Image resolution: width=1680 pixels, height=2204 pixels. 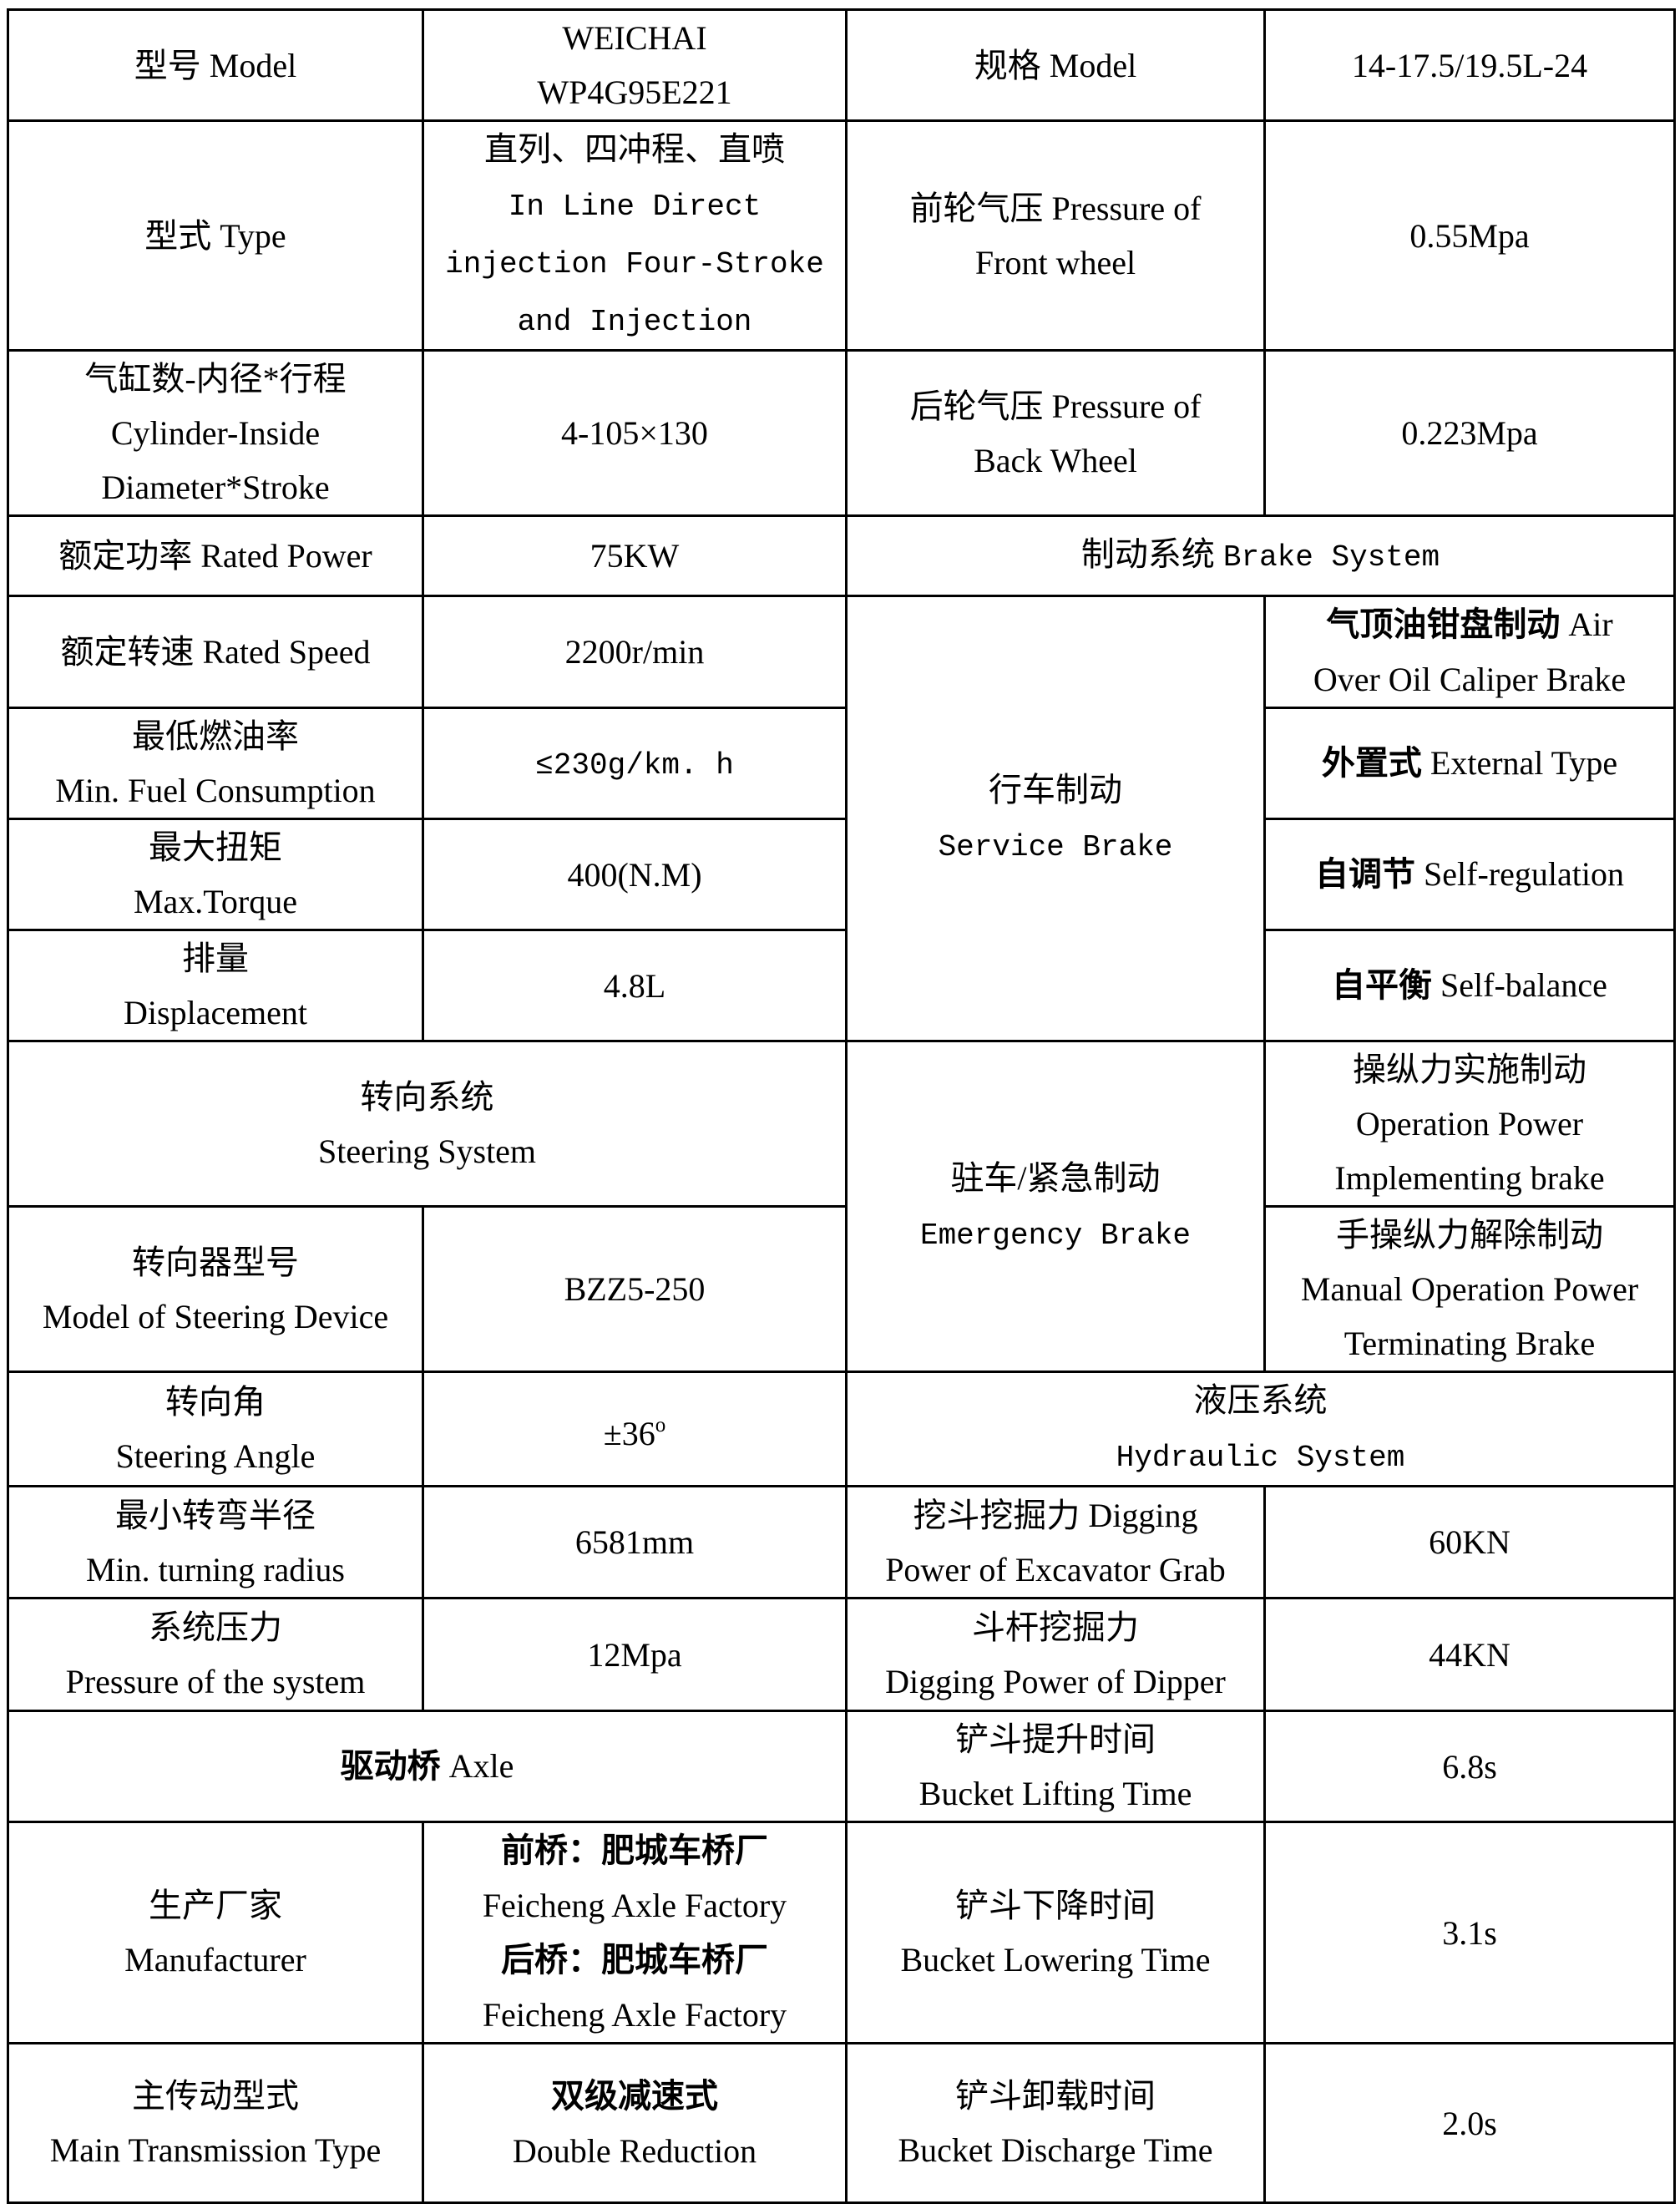 I want to click on cell-caliper-brake-value: 气顶油钳盘制动 Air Over Oil Caliper Brake, so click(x=1469, y=652).